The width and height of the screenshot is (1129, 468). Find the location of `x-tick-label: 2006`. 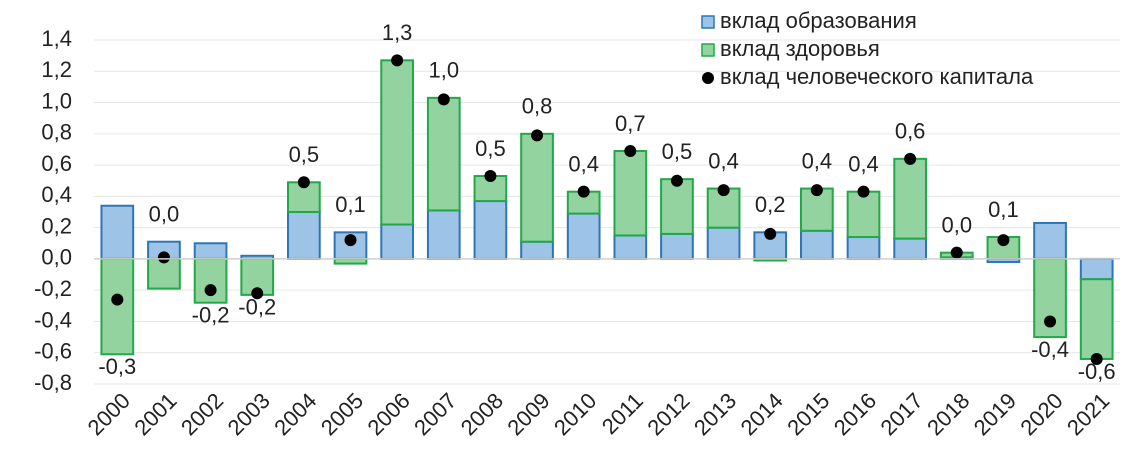

x-tick-label: 2006 is located at coordinates (388, 414).